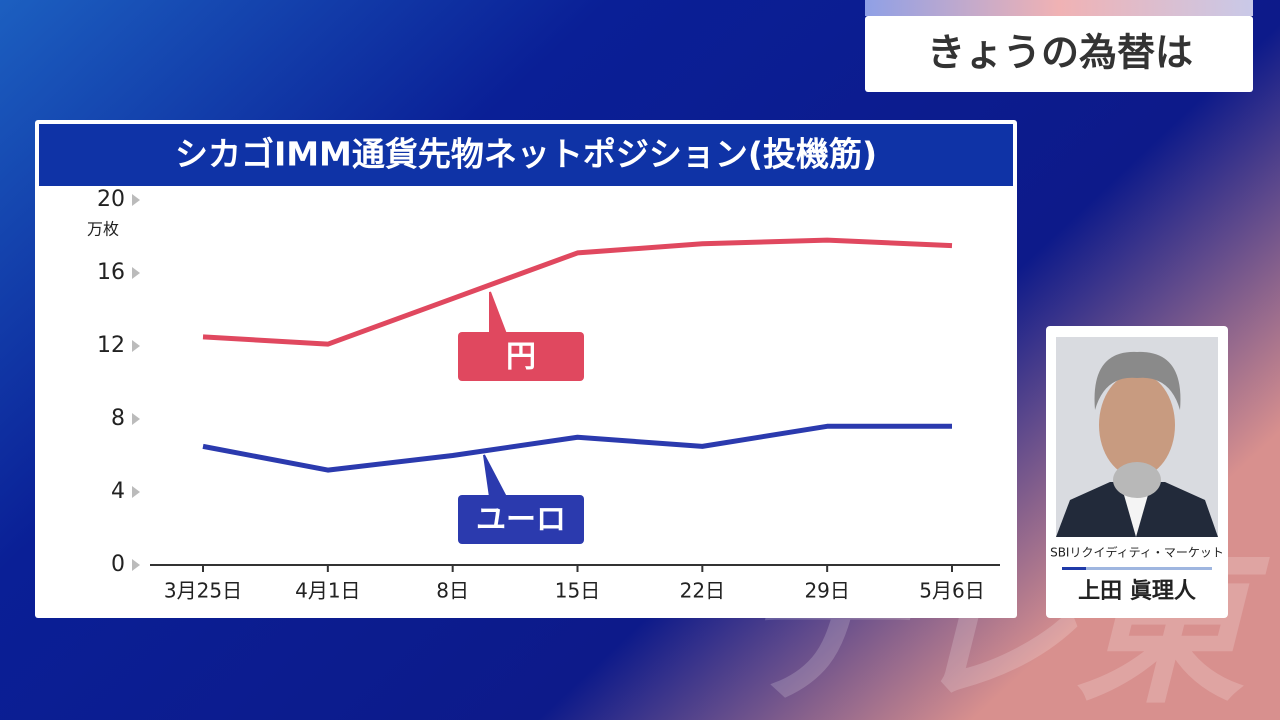 The image size is (1280, 724). I want to click on y-tick-label: 0, so click(118, 564).